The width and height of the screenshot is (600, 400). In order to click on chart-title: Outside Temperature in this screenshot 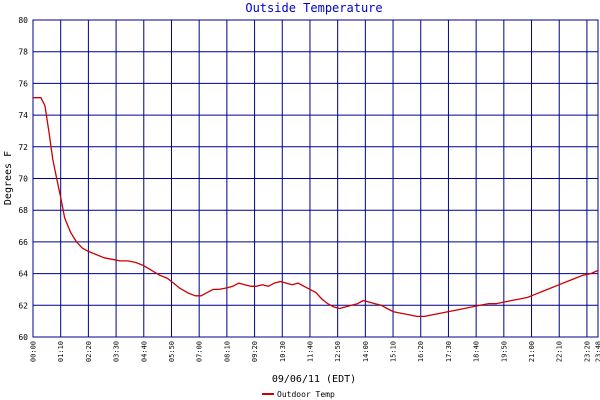, I will do `click(313, 8)`.